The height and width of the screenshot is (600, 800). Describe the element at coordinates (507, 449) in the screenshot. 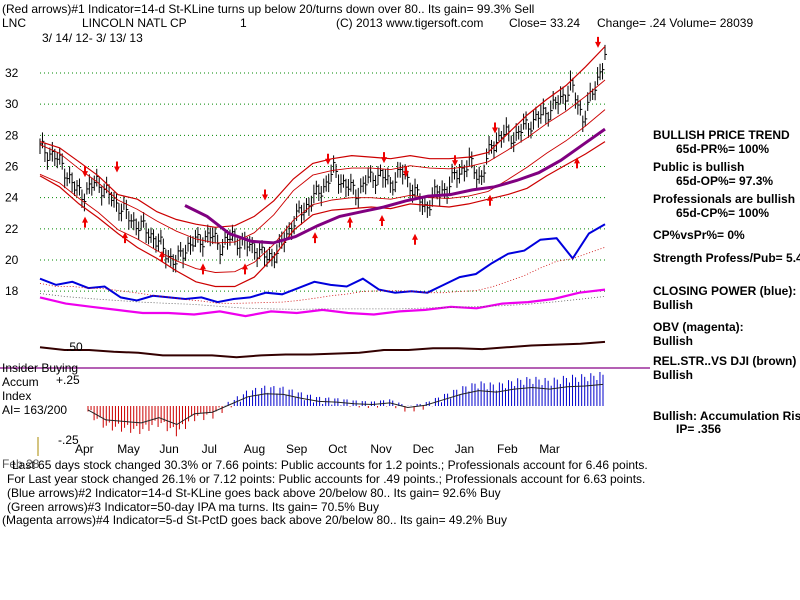

I see `month-label-feb: Feb` at that location.